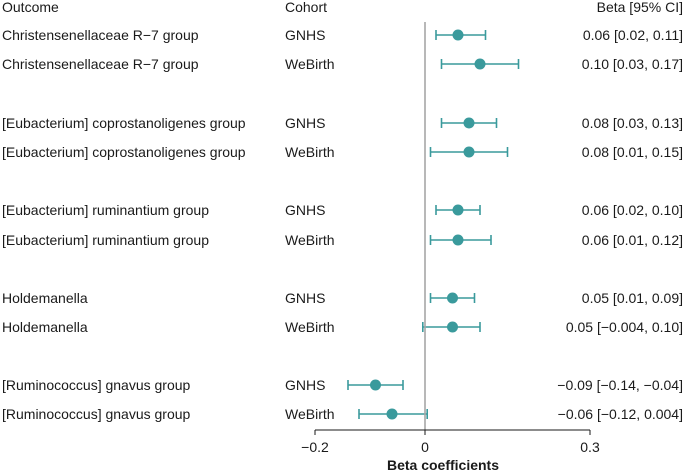 The width and height of the screenshot is (685, 473). I want to click on beta-ci-label: −0.09 [−0.14, −0.04], so click(620, 385).